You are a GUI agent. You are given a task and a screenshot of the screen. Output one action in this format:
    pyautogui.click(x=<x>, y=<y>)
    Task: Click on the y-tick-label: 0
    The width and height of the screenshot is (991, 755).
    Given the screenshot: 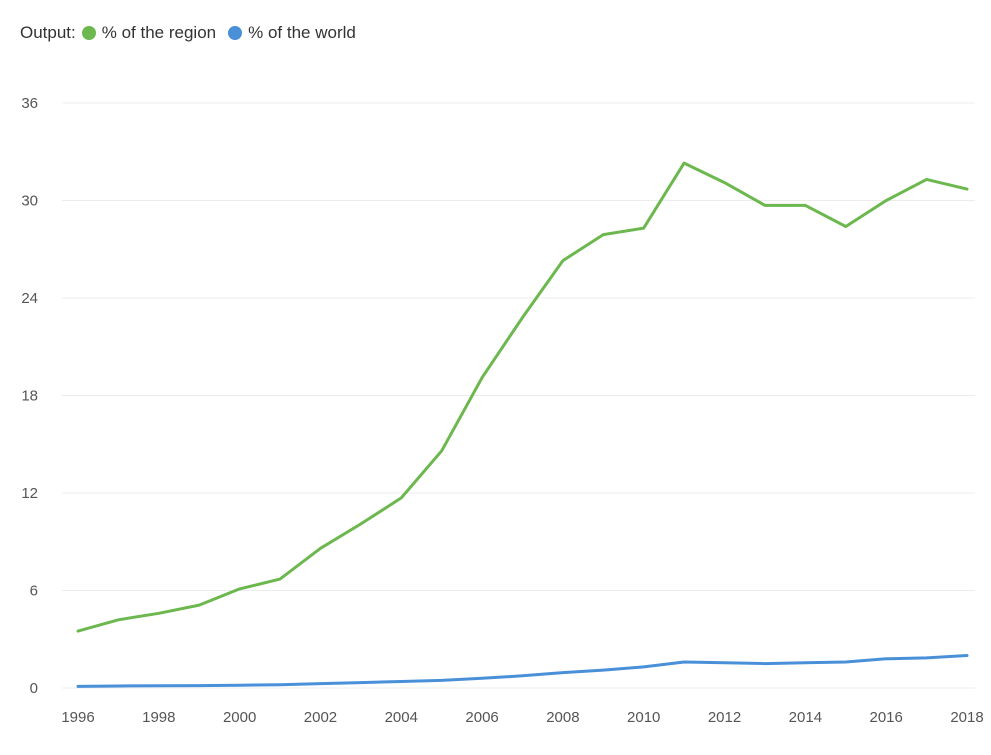 What is the action you would take?
    pyautogui.click(x=34, y=688)
    